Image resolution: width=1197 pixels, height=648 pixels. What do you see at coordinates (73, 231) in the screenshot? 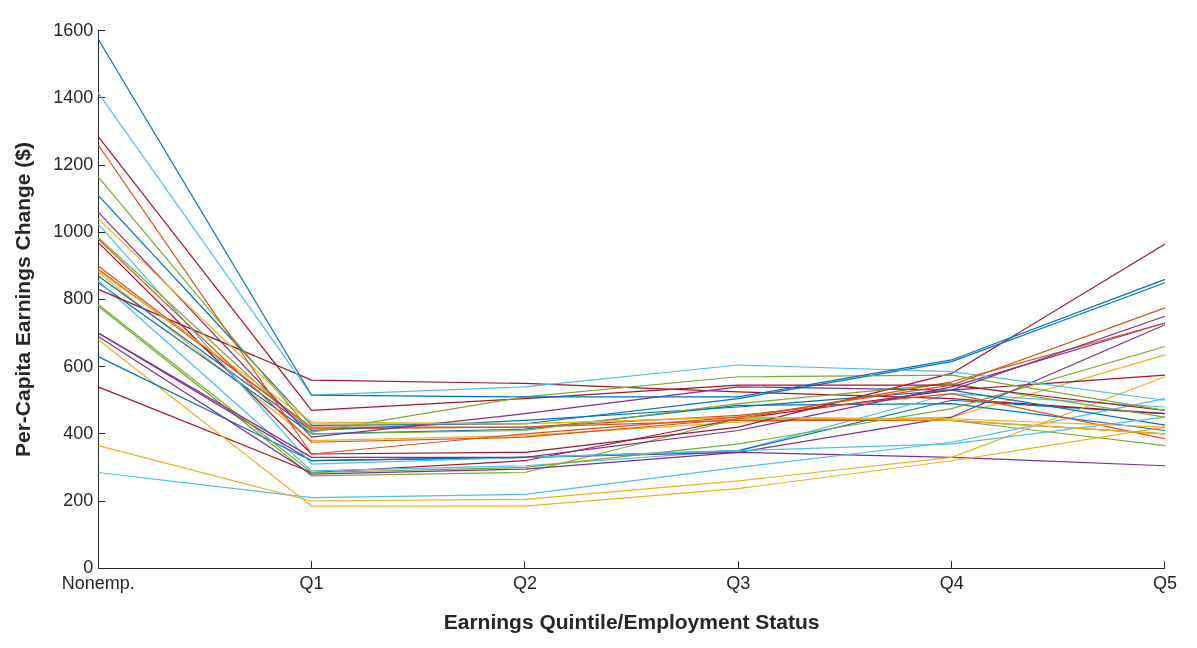
I see `y-tick-label: 1000` at bounding box center [73, 231].